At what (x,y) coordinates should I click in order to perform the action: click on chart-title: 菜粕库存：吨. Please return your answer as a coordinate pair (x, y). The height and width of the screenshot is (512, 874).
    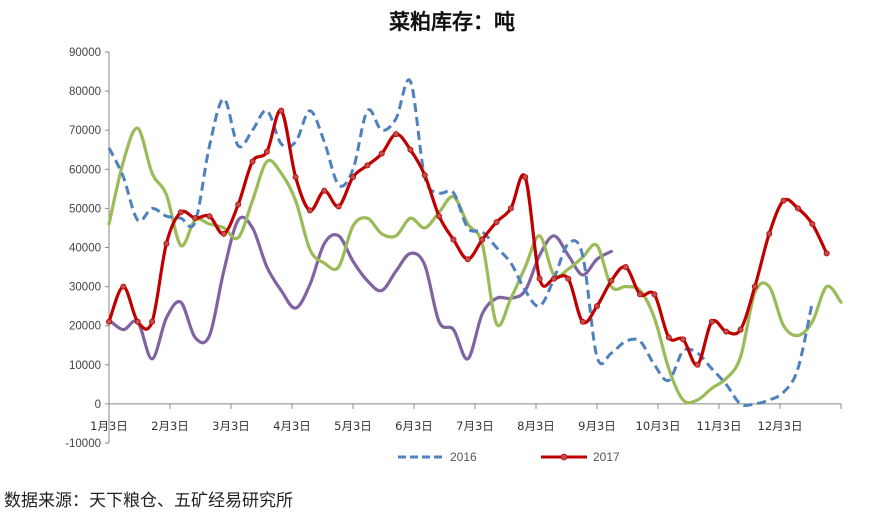
    Looking at the image, I should click on (452, 22).